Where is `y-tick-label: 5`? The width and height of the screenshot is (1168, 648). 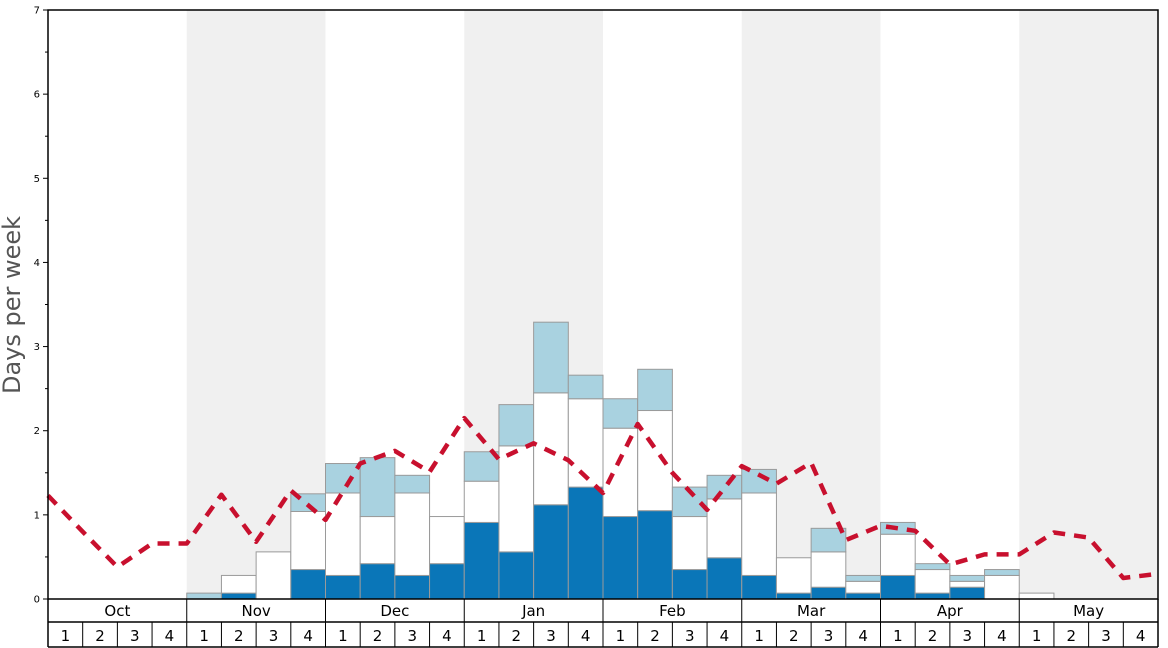
y-tick-label: 5 is located at coordinates (37, 179).